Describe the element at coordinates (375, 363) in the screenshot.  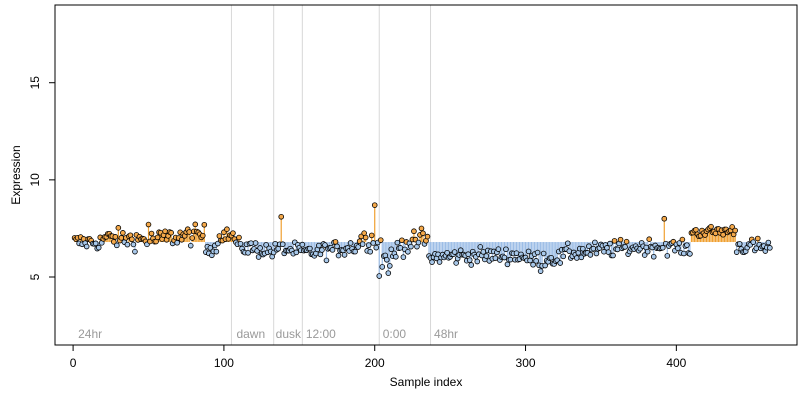
I see `x-tick-label: 200` at that location.